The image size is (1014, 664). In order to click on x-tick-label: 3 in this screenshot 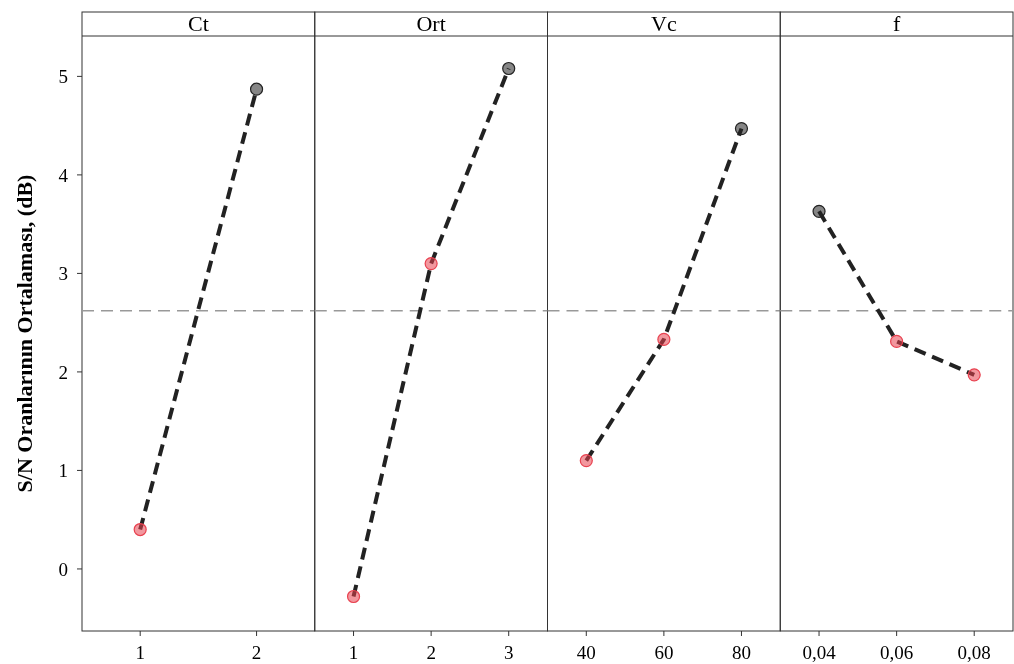, I will do `click(508, 652)`.